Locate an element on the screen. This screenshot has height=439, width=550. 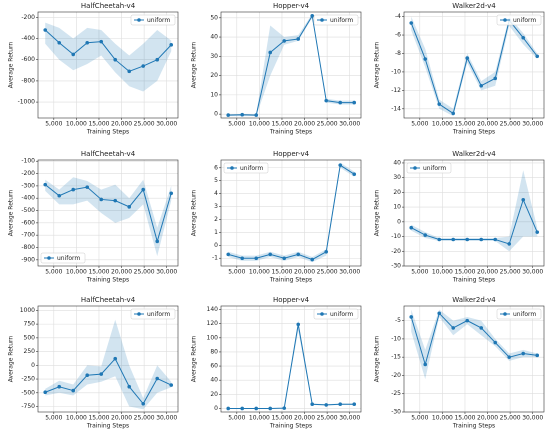
x-tick-label: 25,000 is located at coordinates (327, 272).